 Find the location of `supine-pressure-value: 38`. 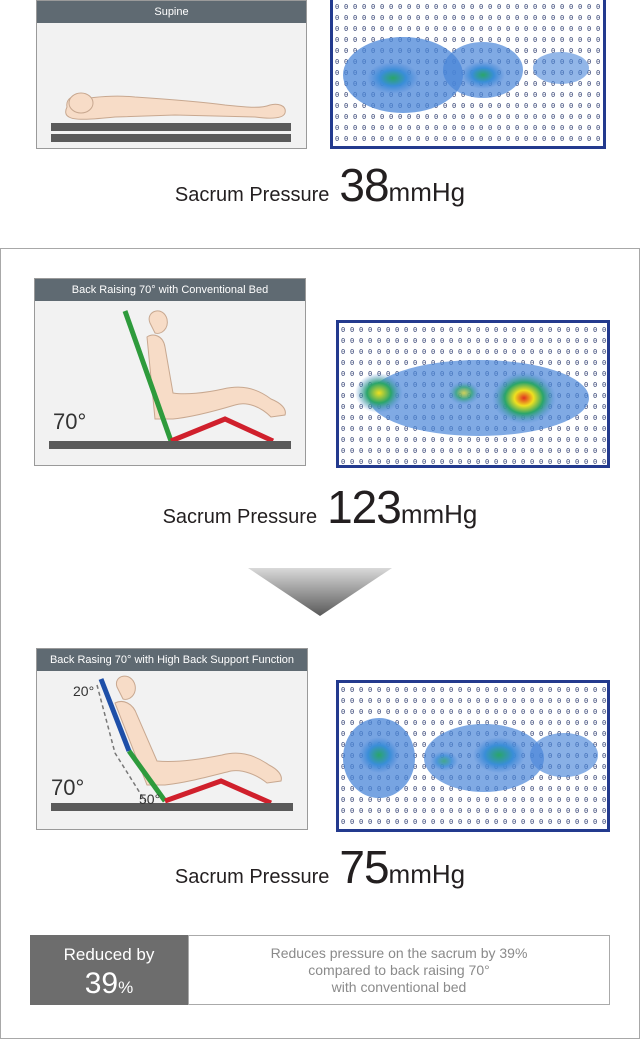

supine-pressure-value: 38 is located at coordinates (364, 185).